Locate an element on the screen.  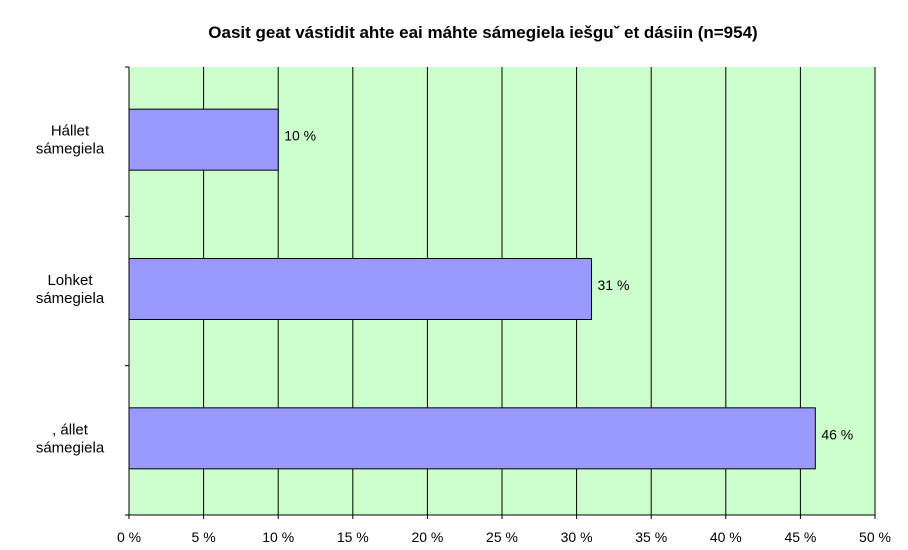
x-tick-label: 5 % is located at coordinates (204, 537).